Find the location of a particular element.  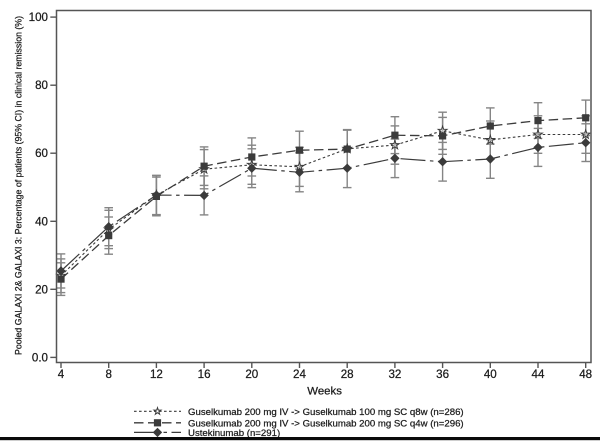

svg-text: 12 is located at coordinates (156, 374).